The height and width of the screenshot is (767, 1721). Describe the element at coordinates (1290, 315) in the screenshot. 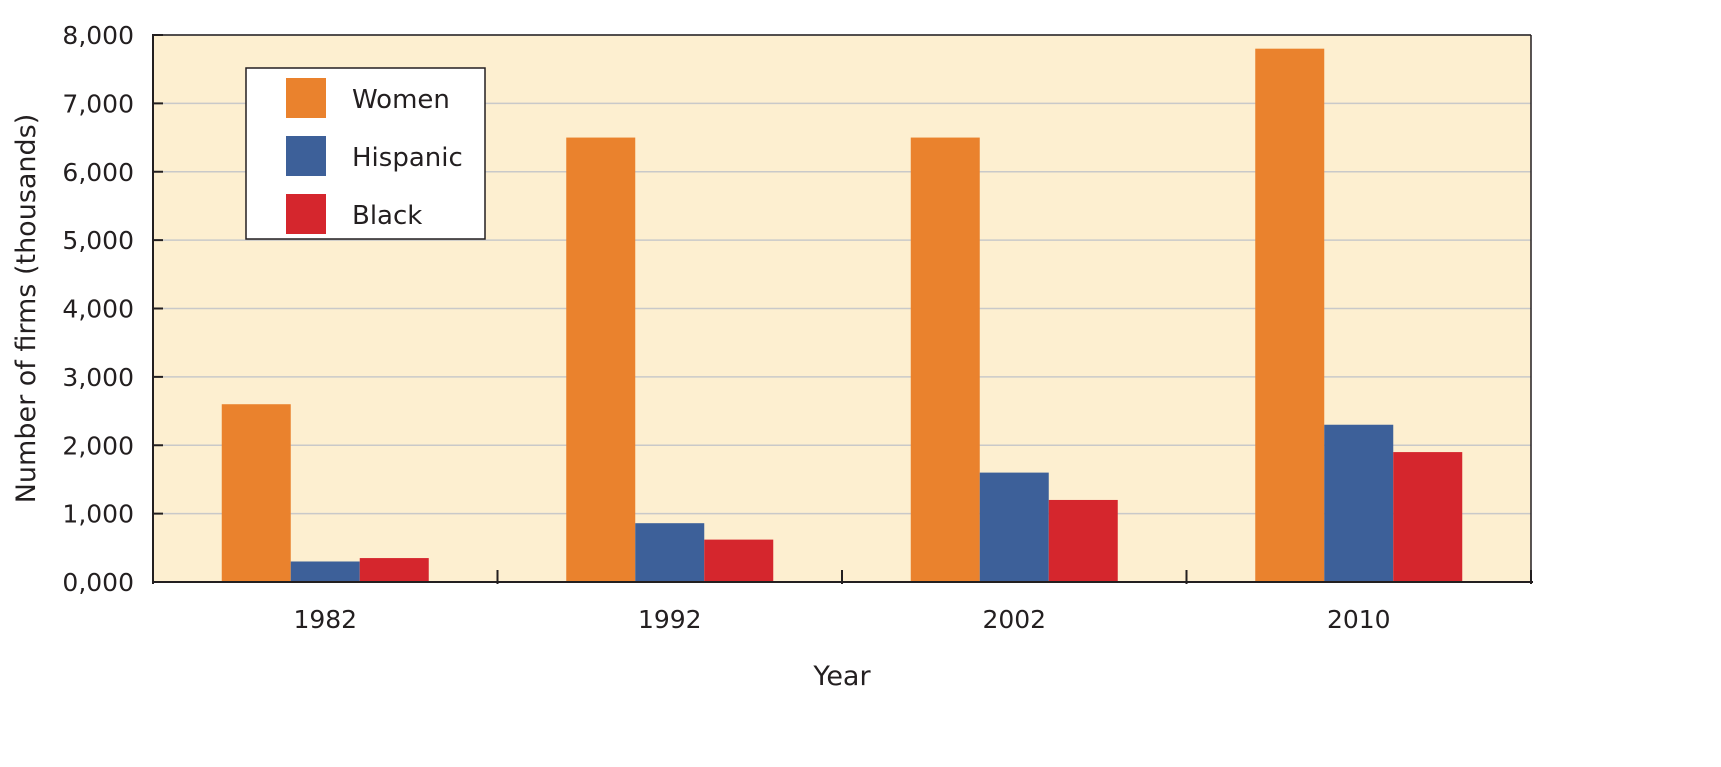

I see `bar-women-2010` at that location.